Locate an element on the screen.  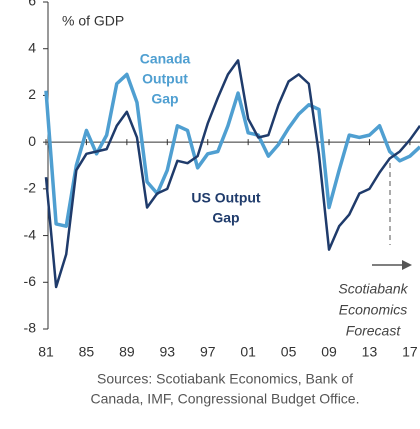
y-tick-label: -8 is located at coordinates (30, 328).